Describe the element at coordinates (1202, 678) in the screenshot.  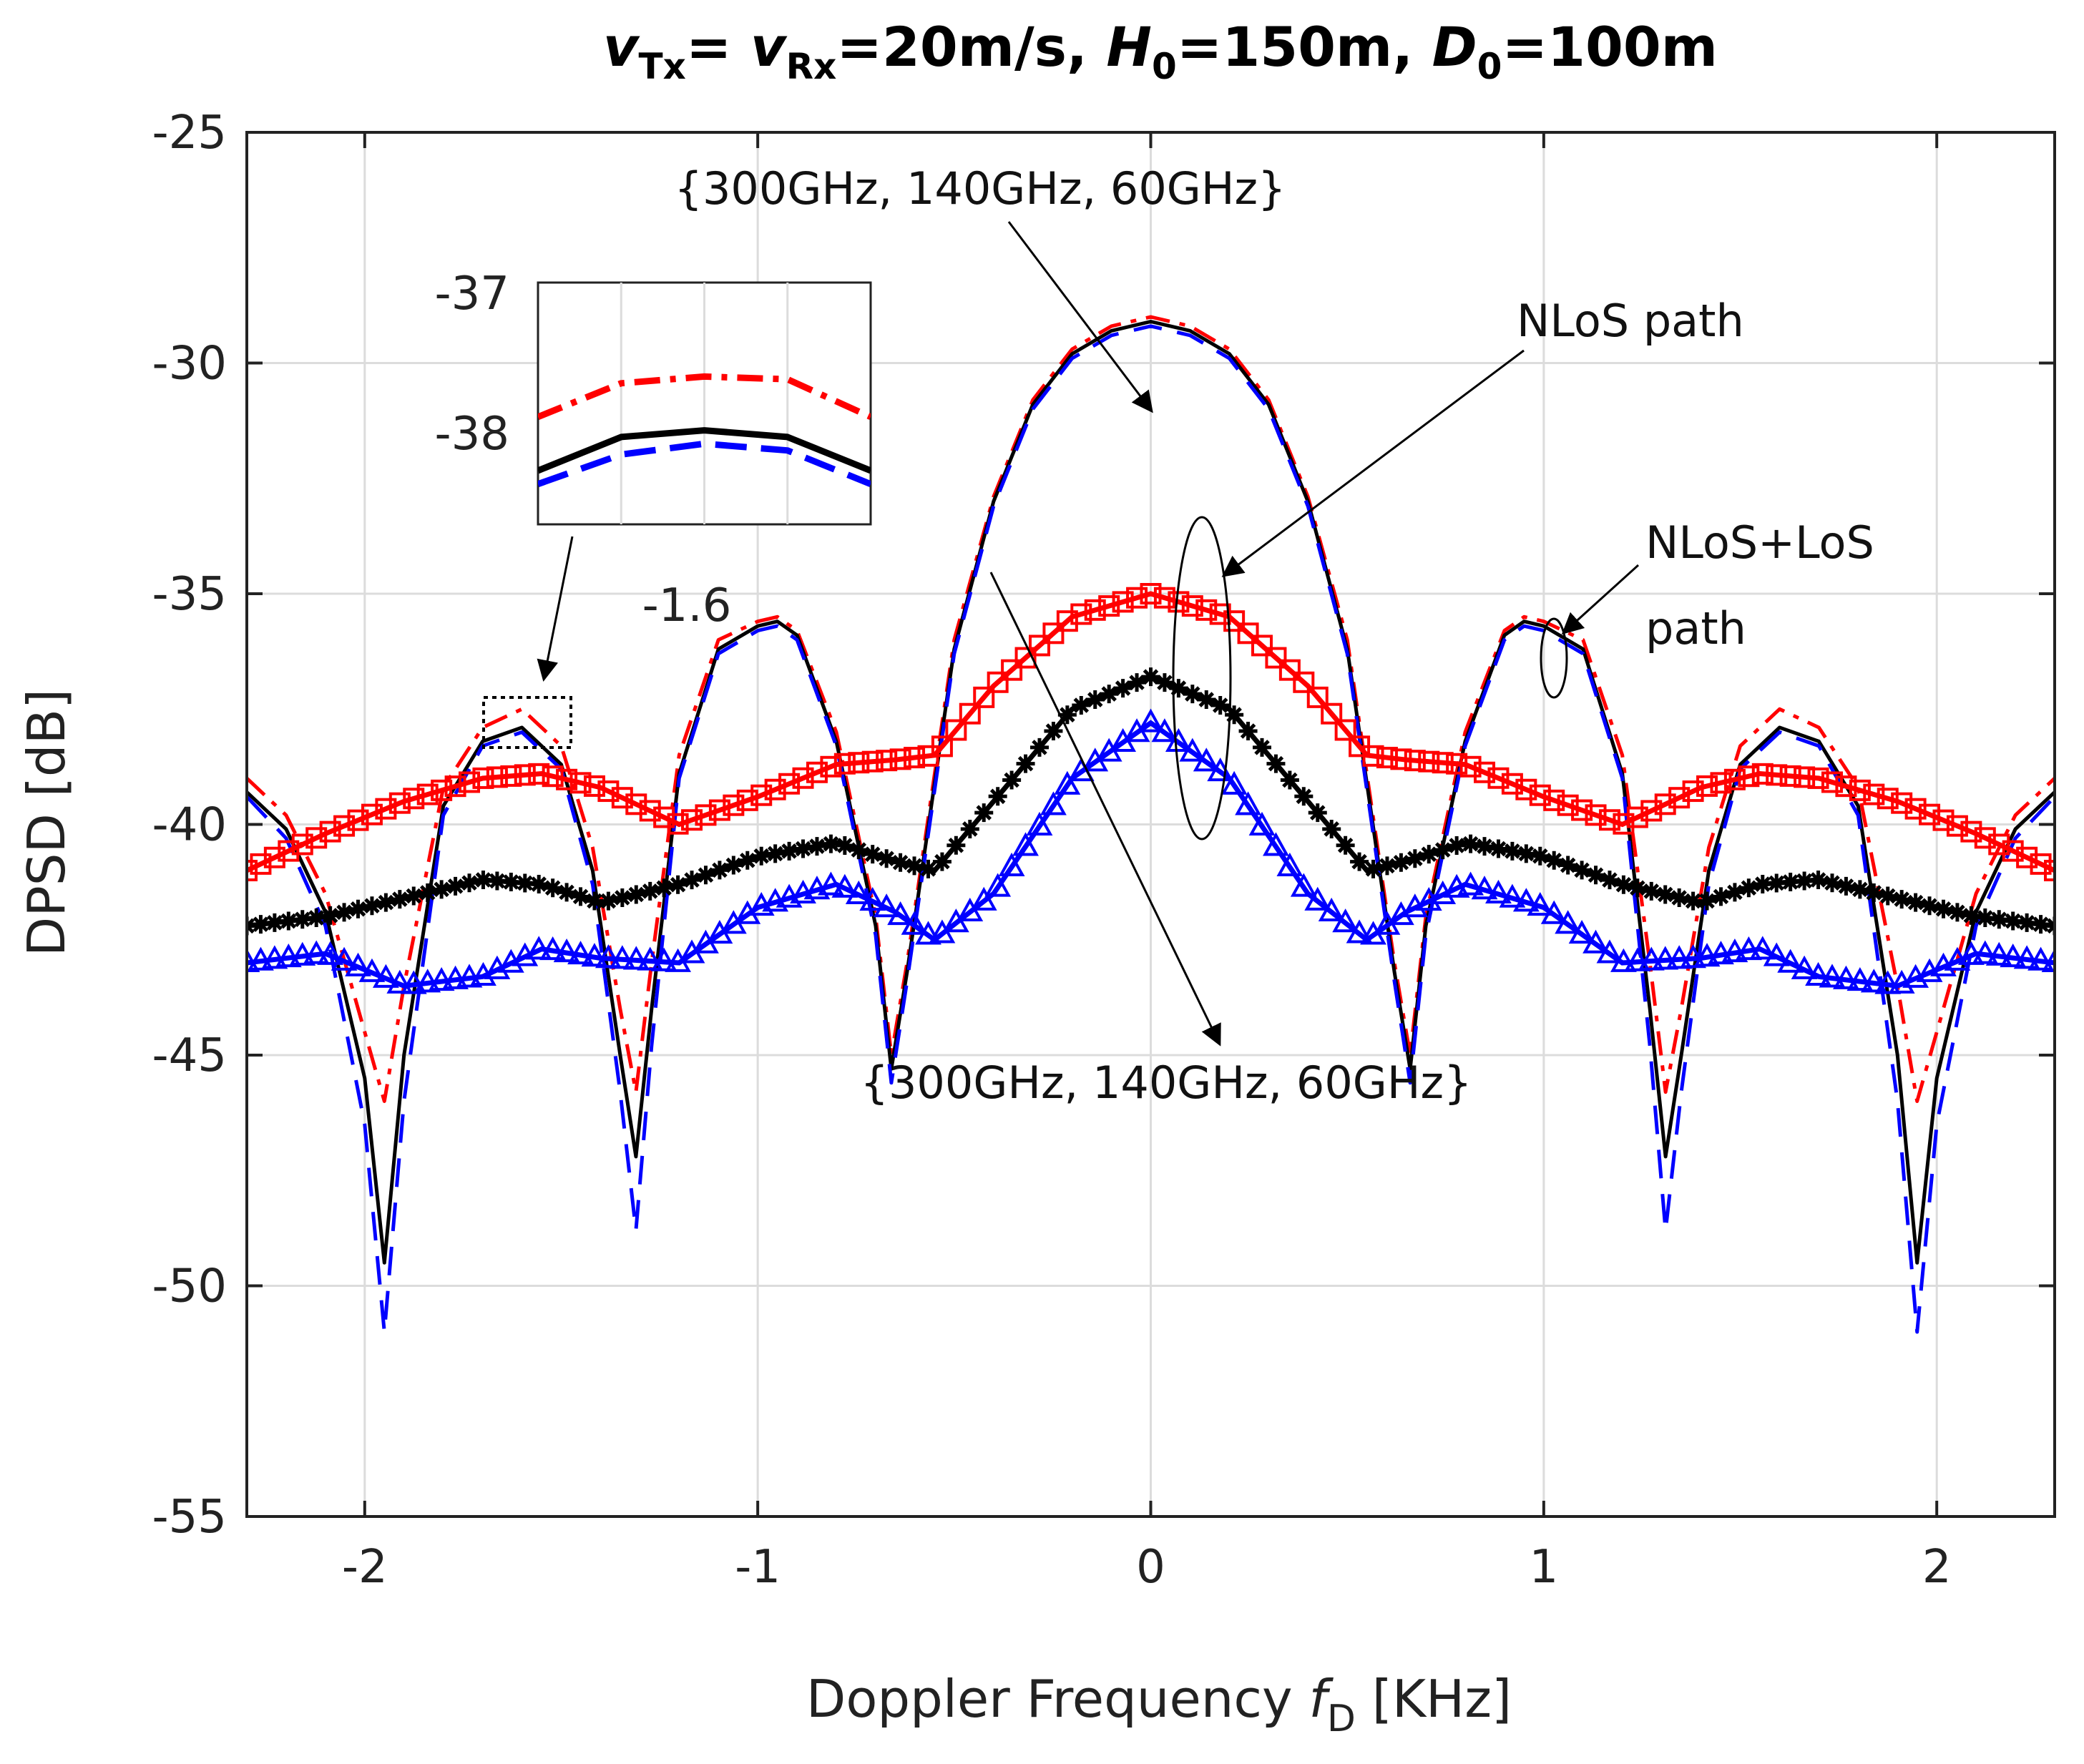
I see `ellipse-nlos-group` at that location.